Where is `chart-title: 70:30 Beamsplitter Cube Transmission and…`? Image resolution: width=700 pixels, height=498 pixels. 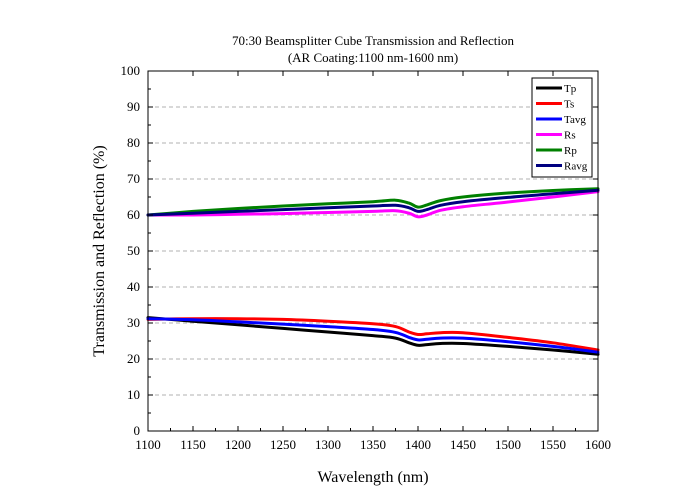 chart-title: 70:30 Beamsplitter Cube Transmission and… is located at coordinates (373, 40).